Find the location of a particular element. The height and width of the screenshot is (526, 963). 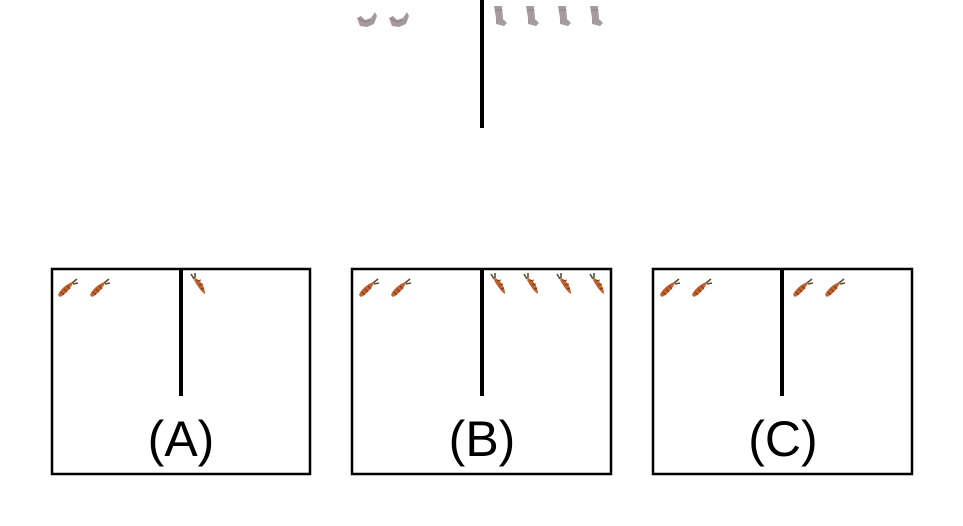

prompt-right-icons is located at coordinates (548, 16).